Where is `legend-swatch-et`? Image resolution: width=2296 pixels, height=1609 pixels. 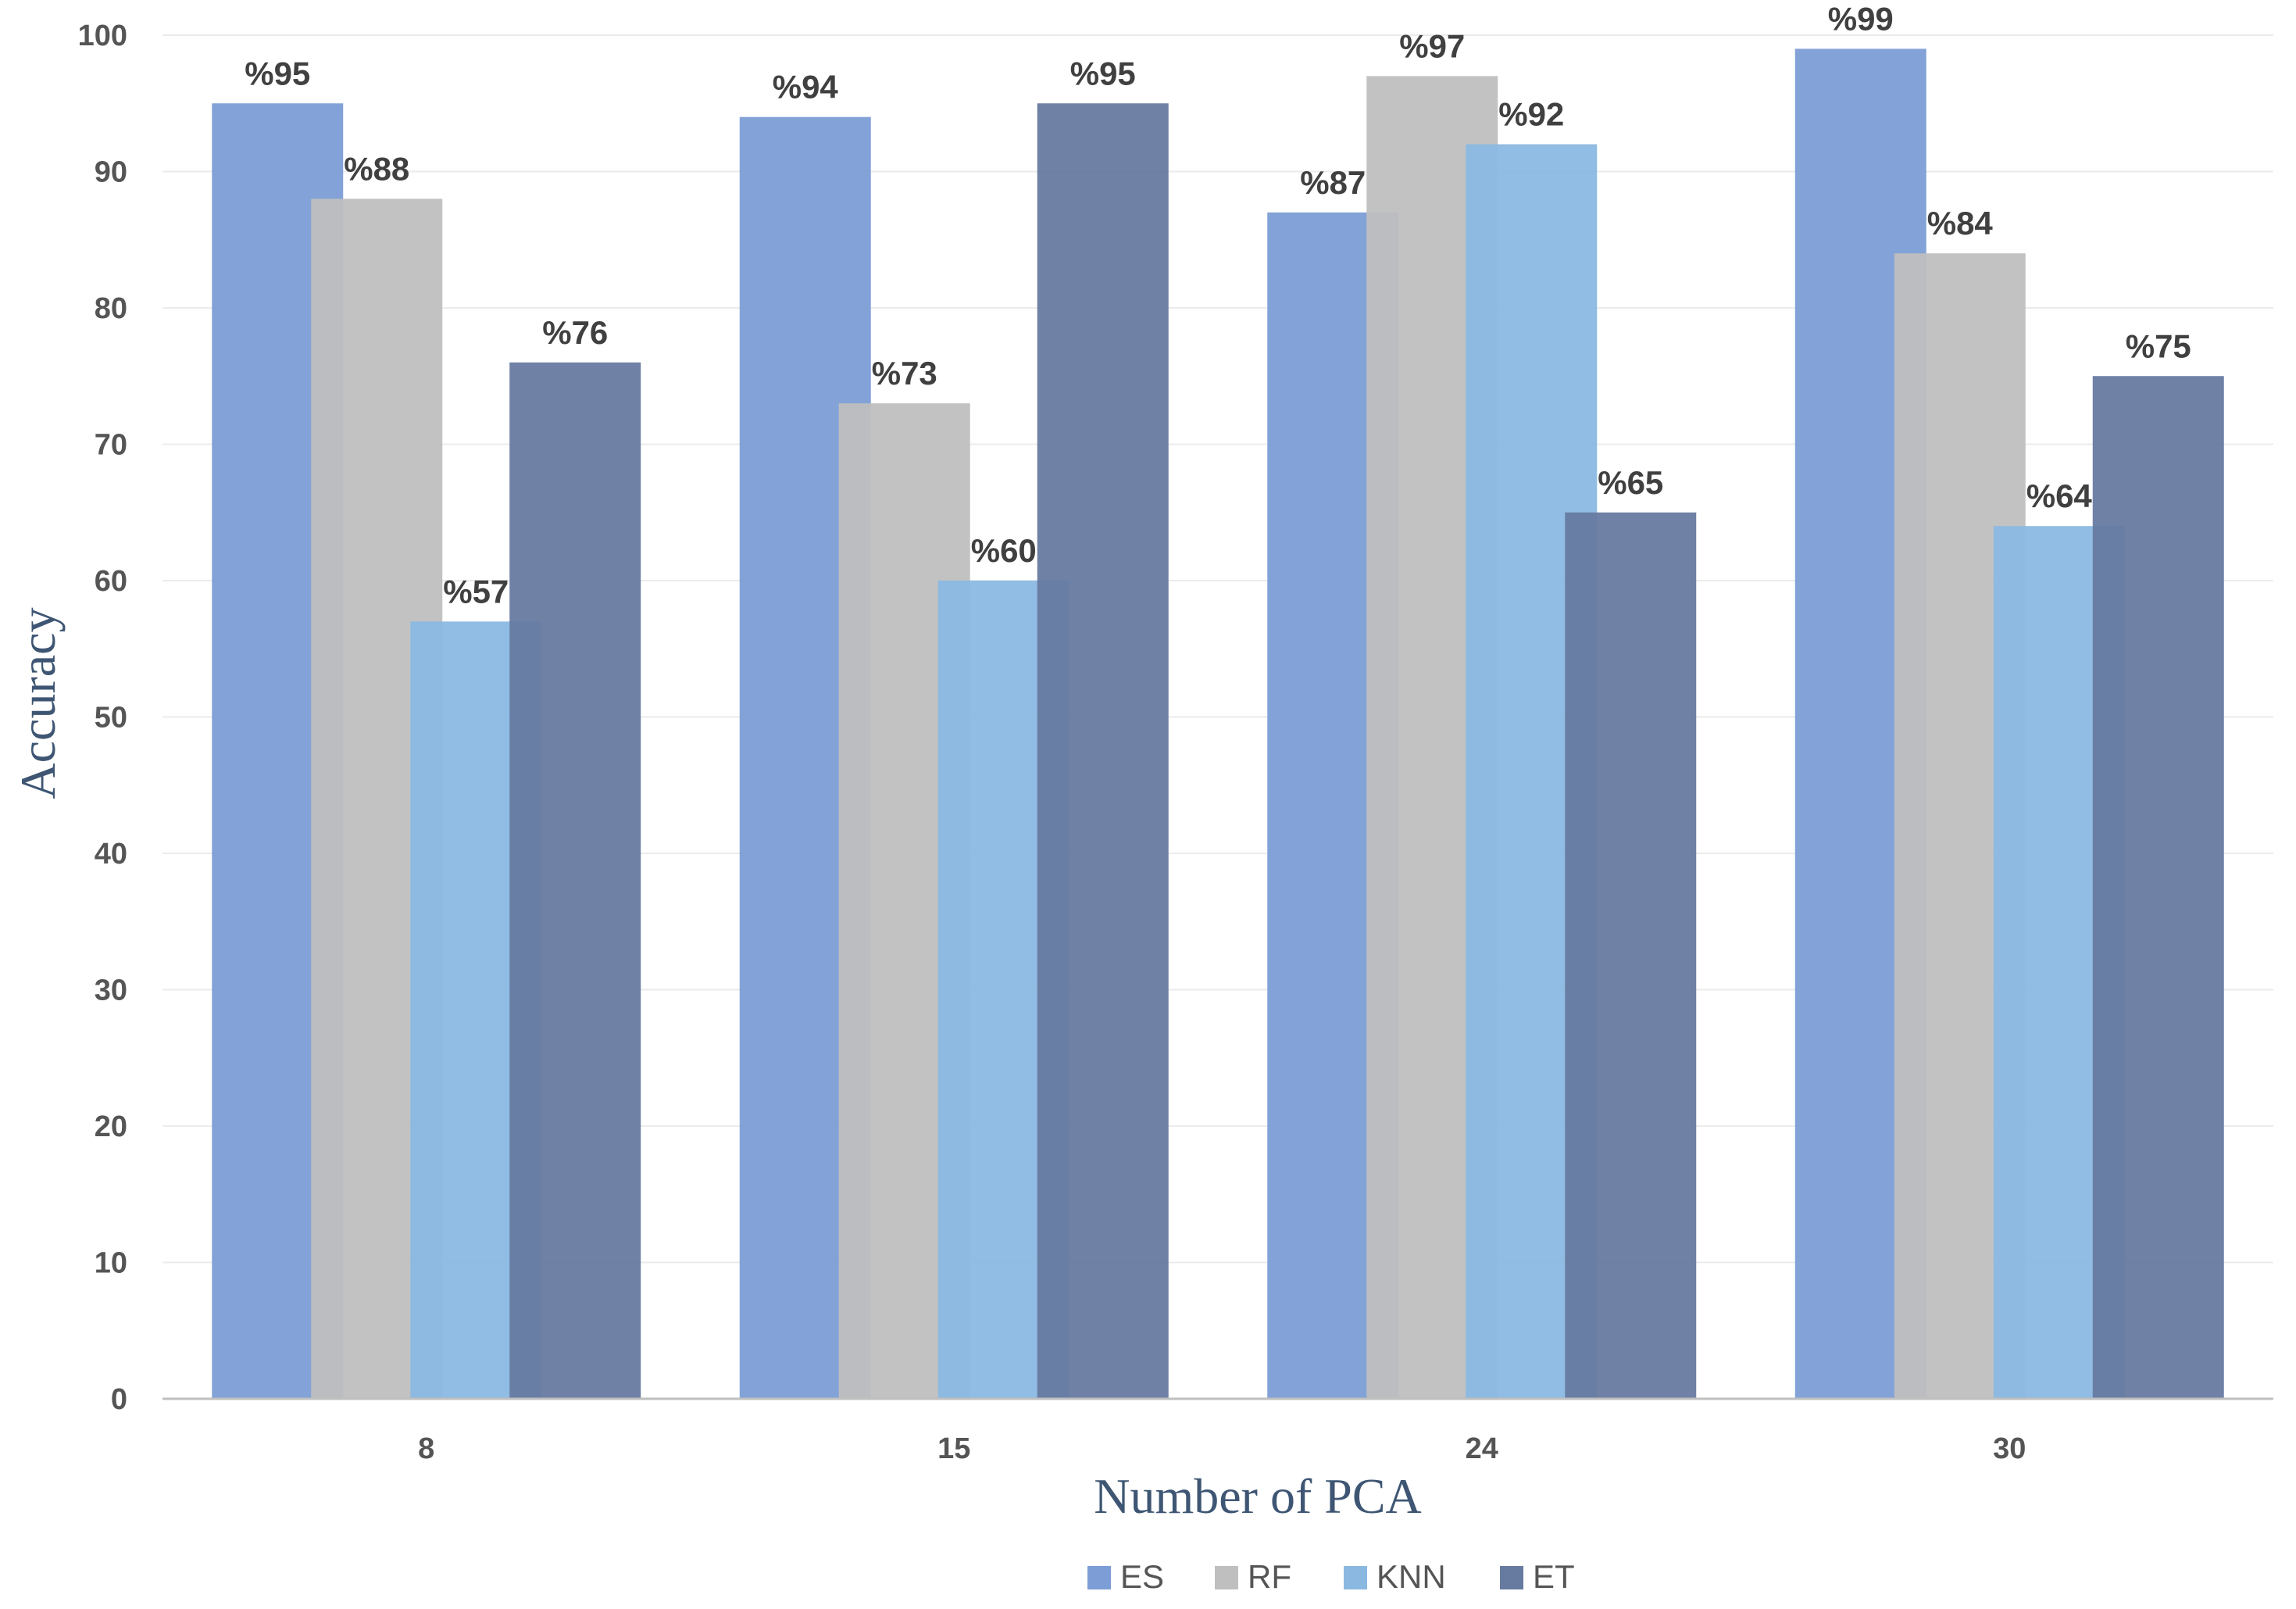 legend-swatch-et is located at coordinates (1511, 1577).